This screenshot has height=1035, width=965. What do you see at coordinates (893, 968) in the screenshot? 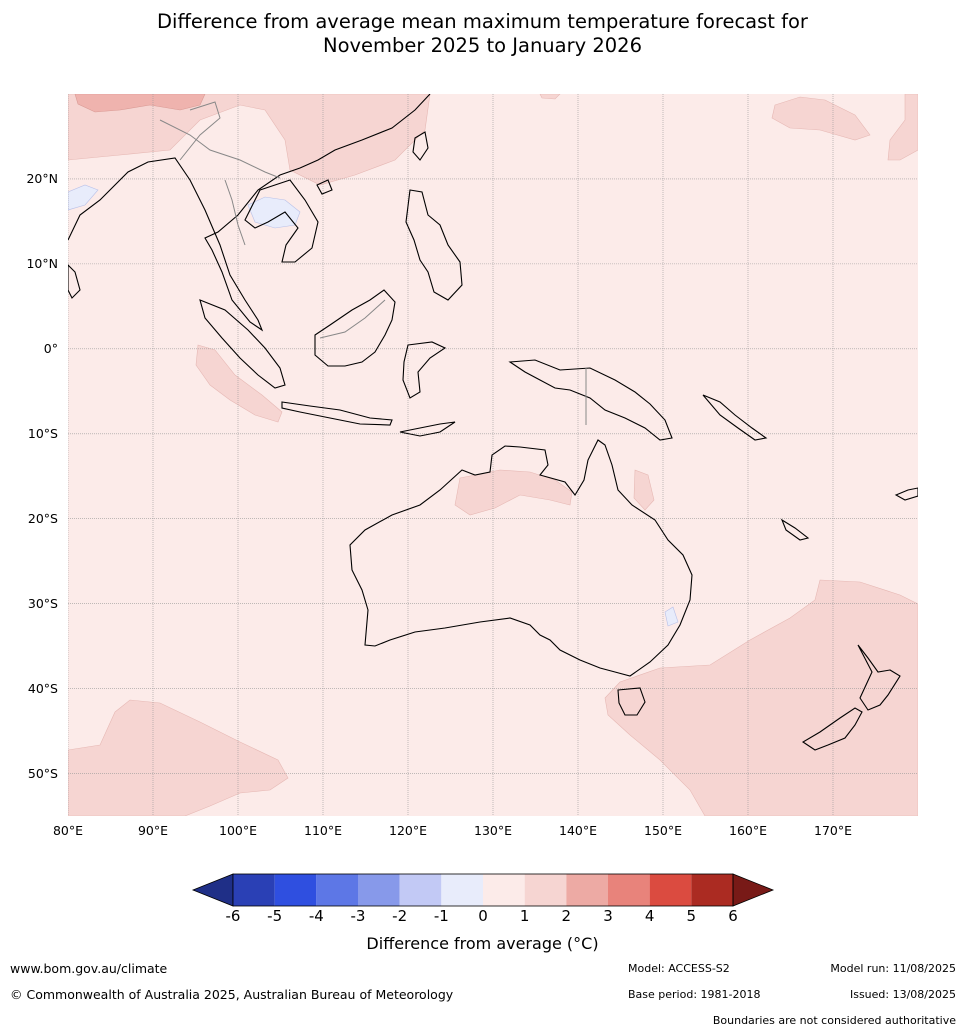
I see `footer-model-run: Model run: 11/08/2025` at bounding box center [893, 968].